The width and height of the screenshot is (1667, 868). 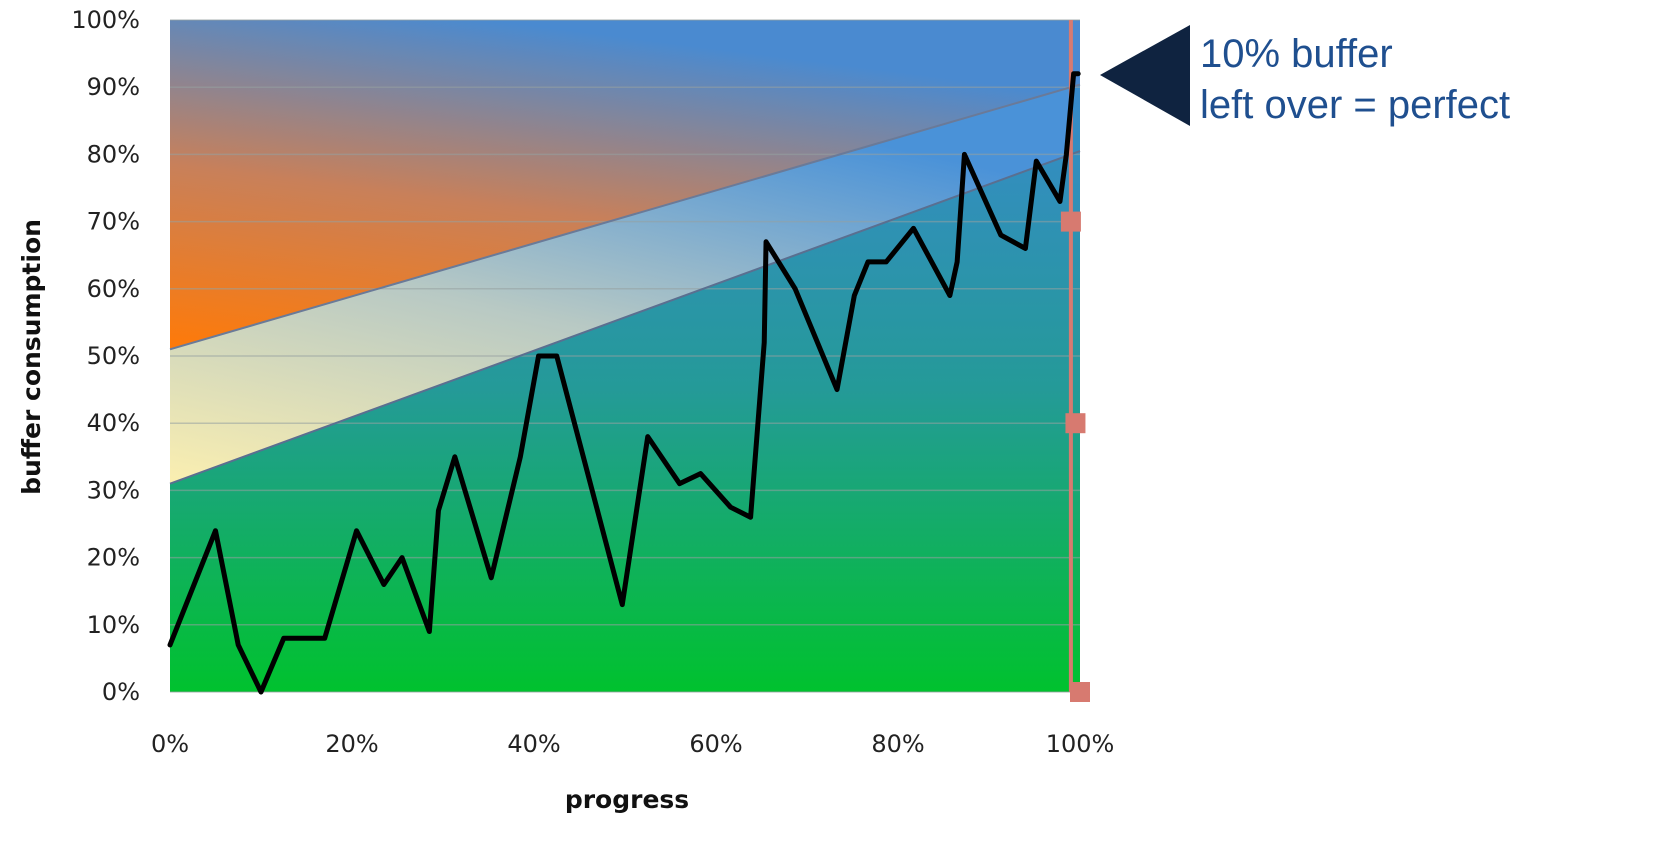 What do you see at coordinates (31, 357) in the screenshot?
I see `y-axis-title: buffer consumption` at bounding box center [31, 357].